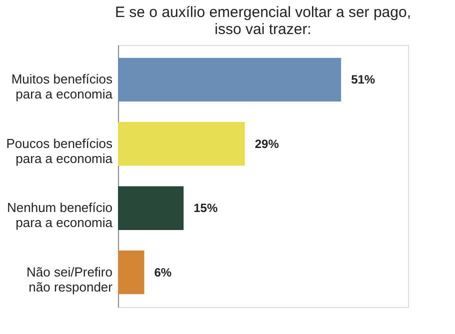 The image size is (455, 334). What do you see at coordinates (60, 215) in the screenshot?
I see `y-tick-label: Nenhum benefício para a economia` at bounding box center [60, 215].